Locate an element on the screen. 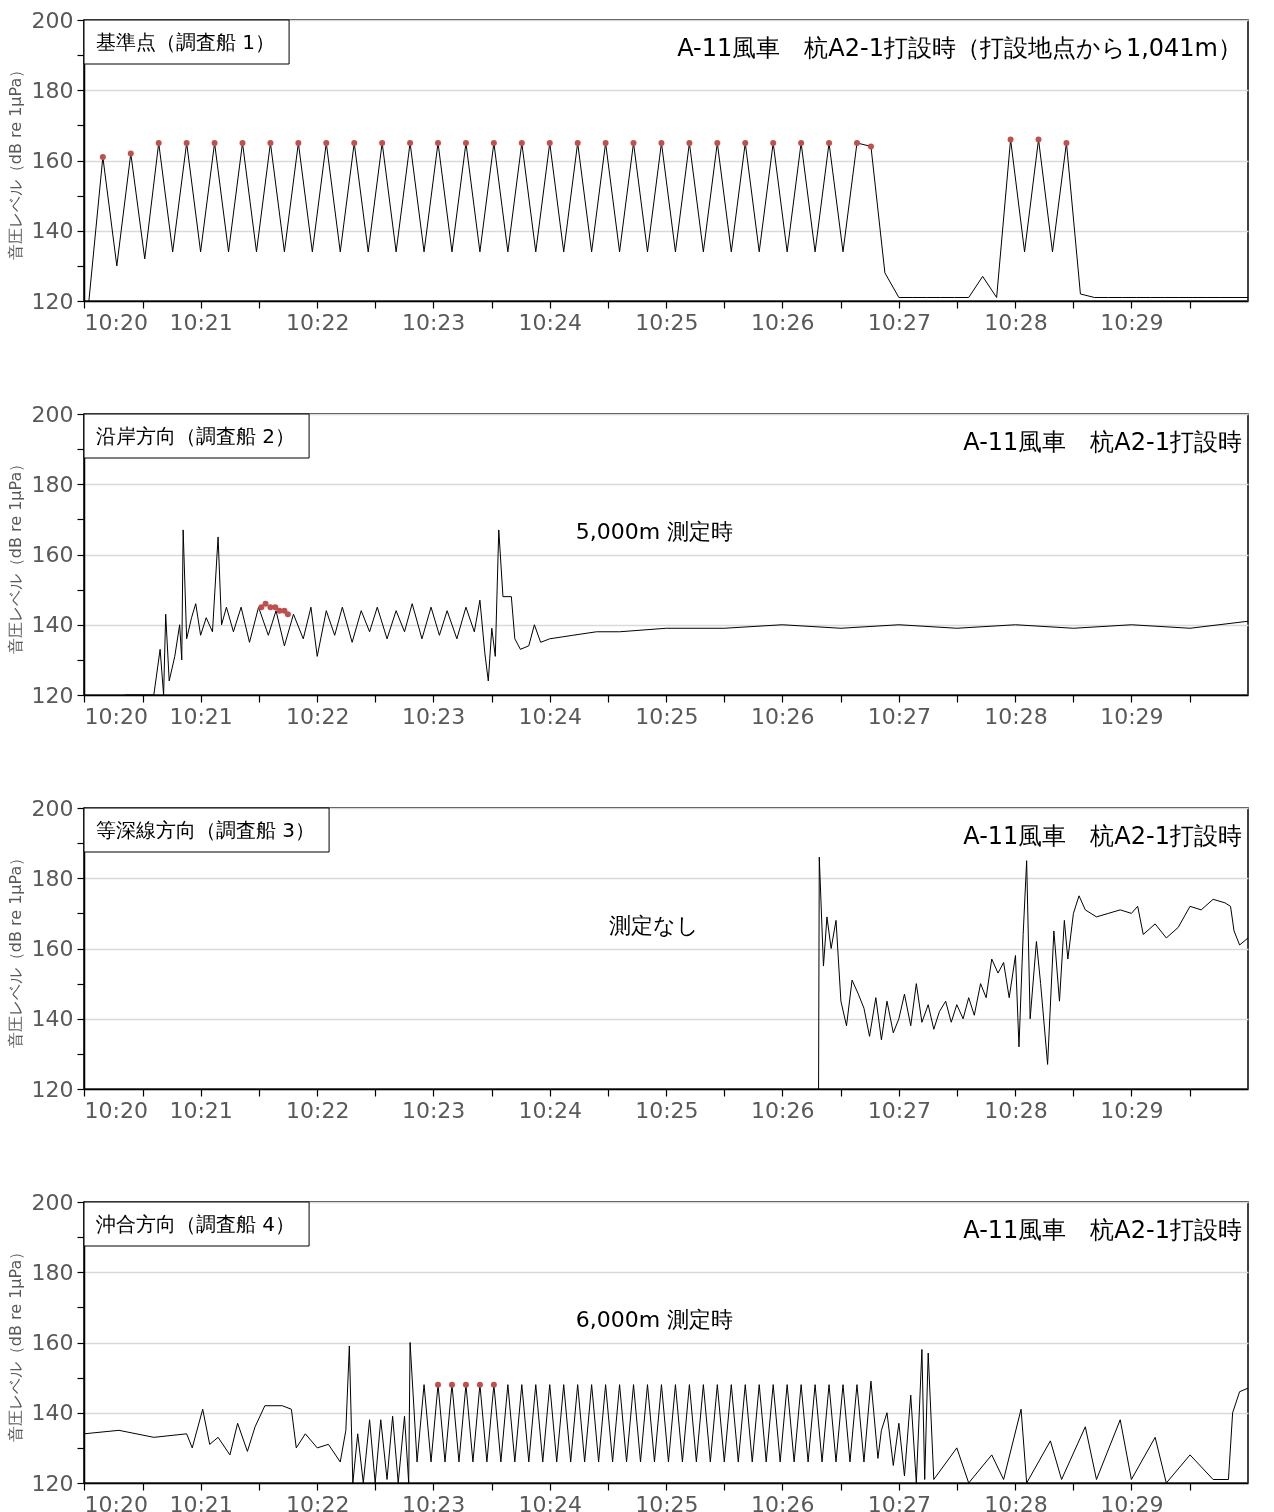 This screenshot has height=1512, width=1274. text: 基準点（調査船 1） is located at coordinates (186, 42).